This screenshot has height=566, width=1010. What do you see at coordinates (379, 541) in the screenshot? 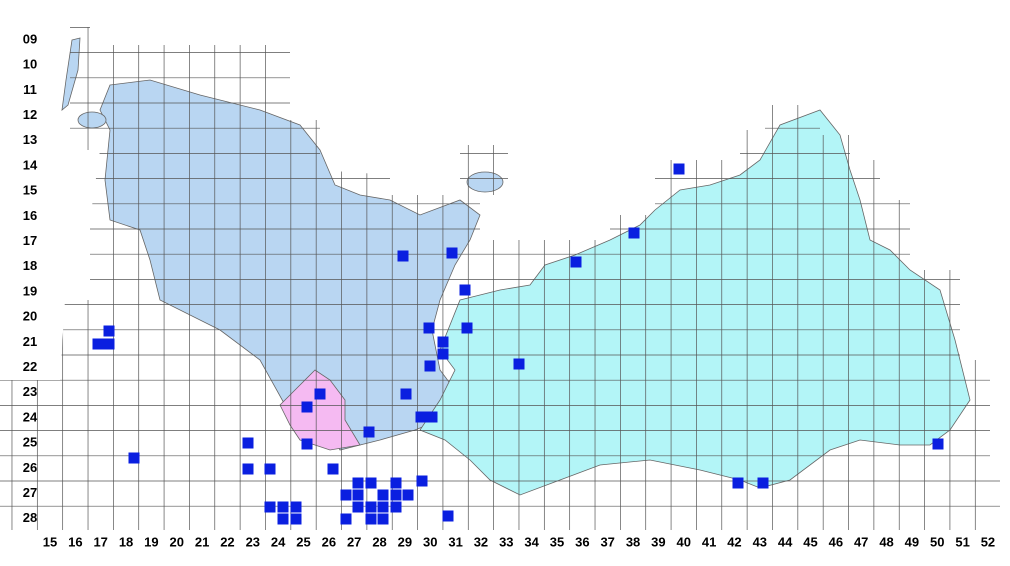
I see `column-label: 28` at bounding box center [379, 541].